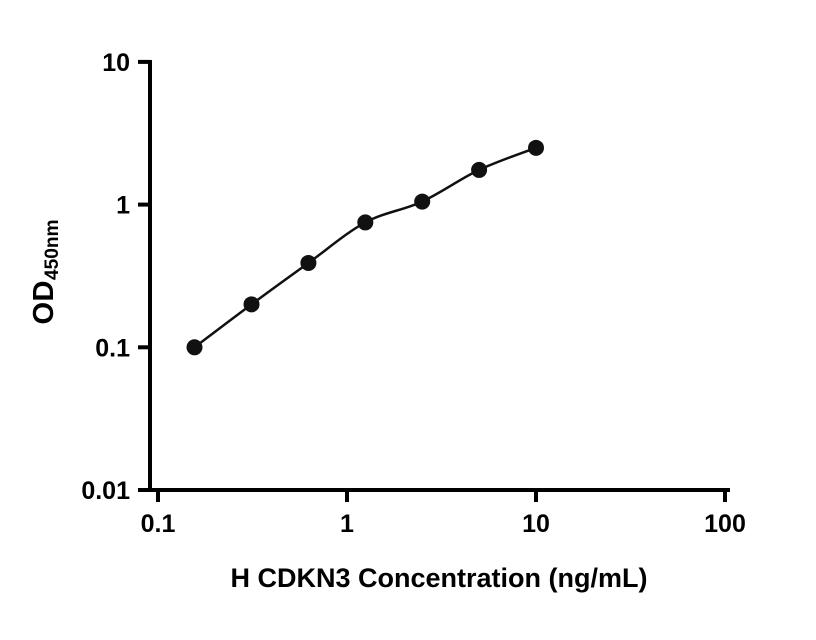 This screenshot has width=816, height=640. I want to click on y-axis-tick-label: 10, so click(116, 63).